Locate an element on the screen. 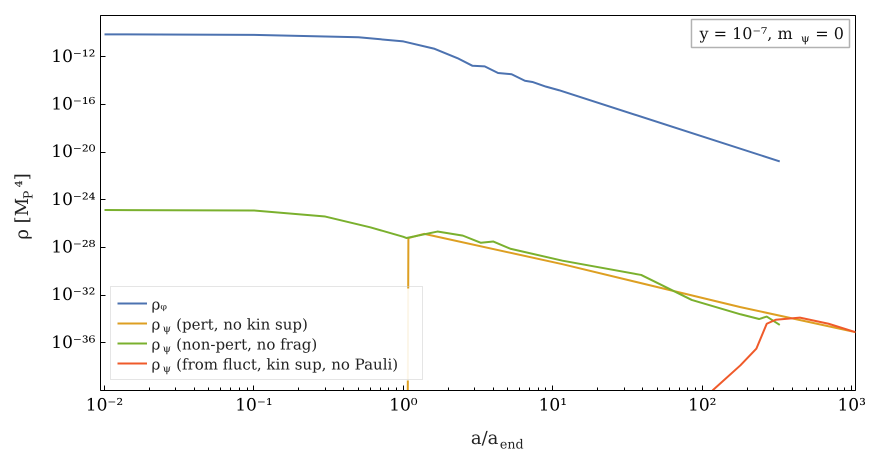  x-tick-label: 10⁻² is located at coordinates (105, 406).